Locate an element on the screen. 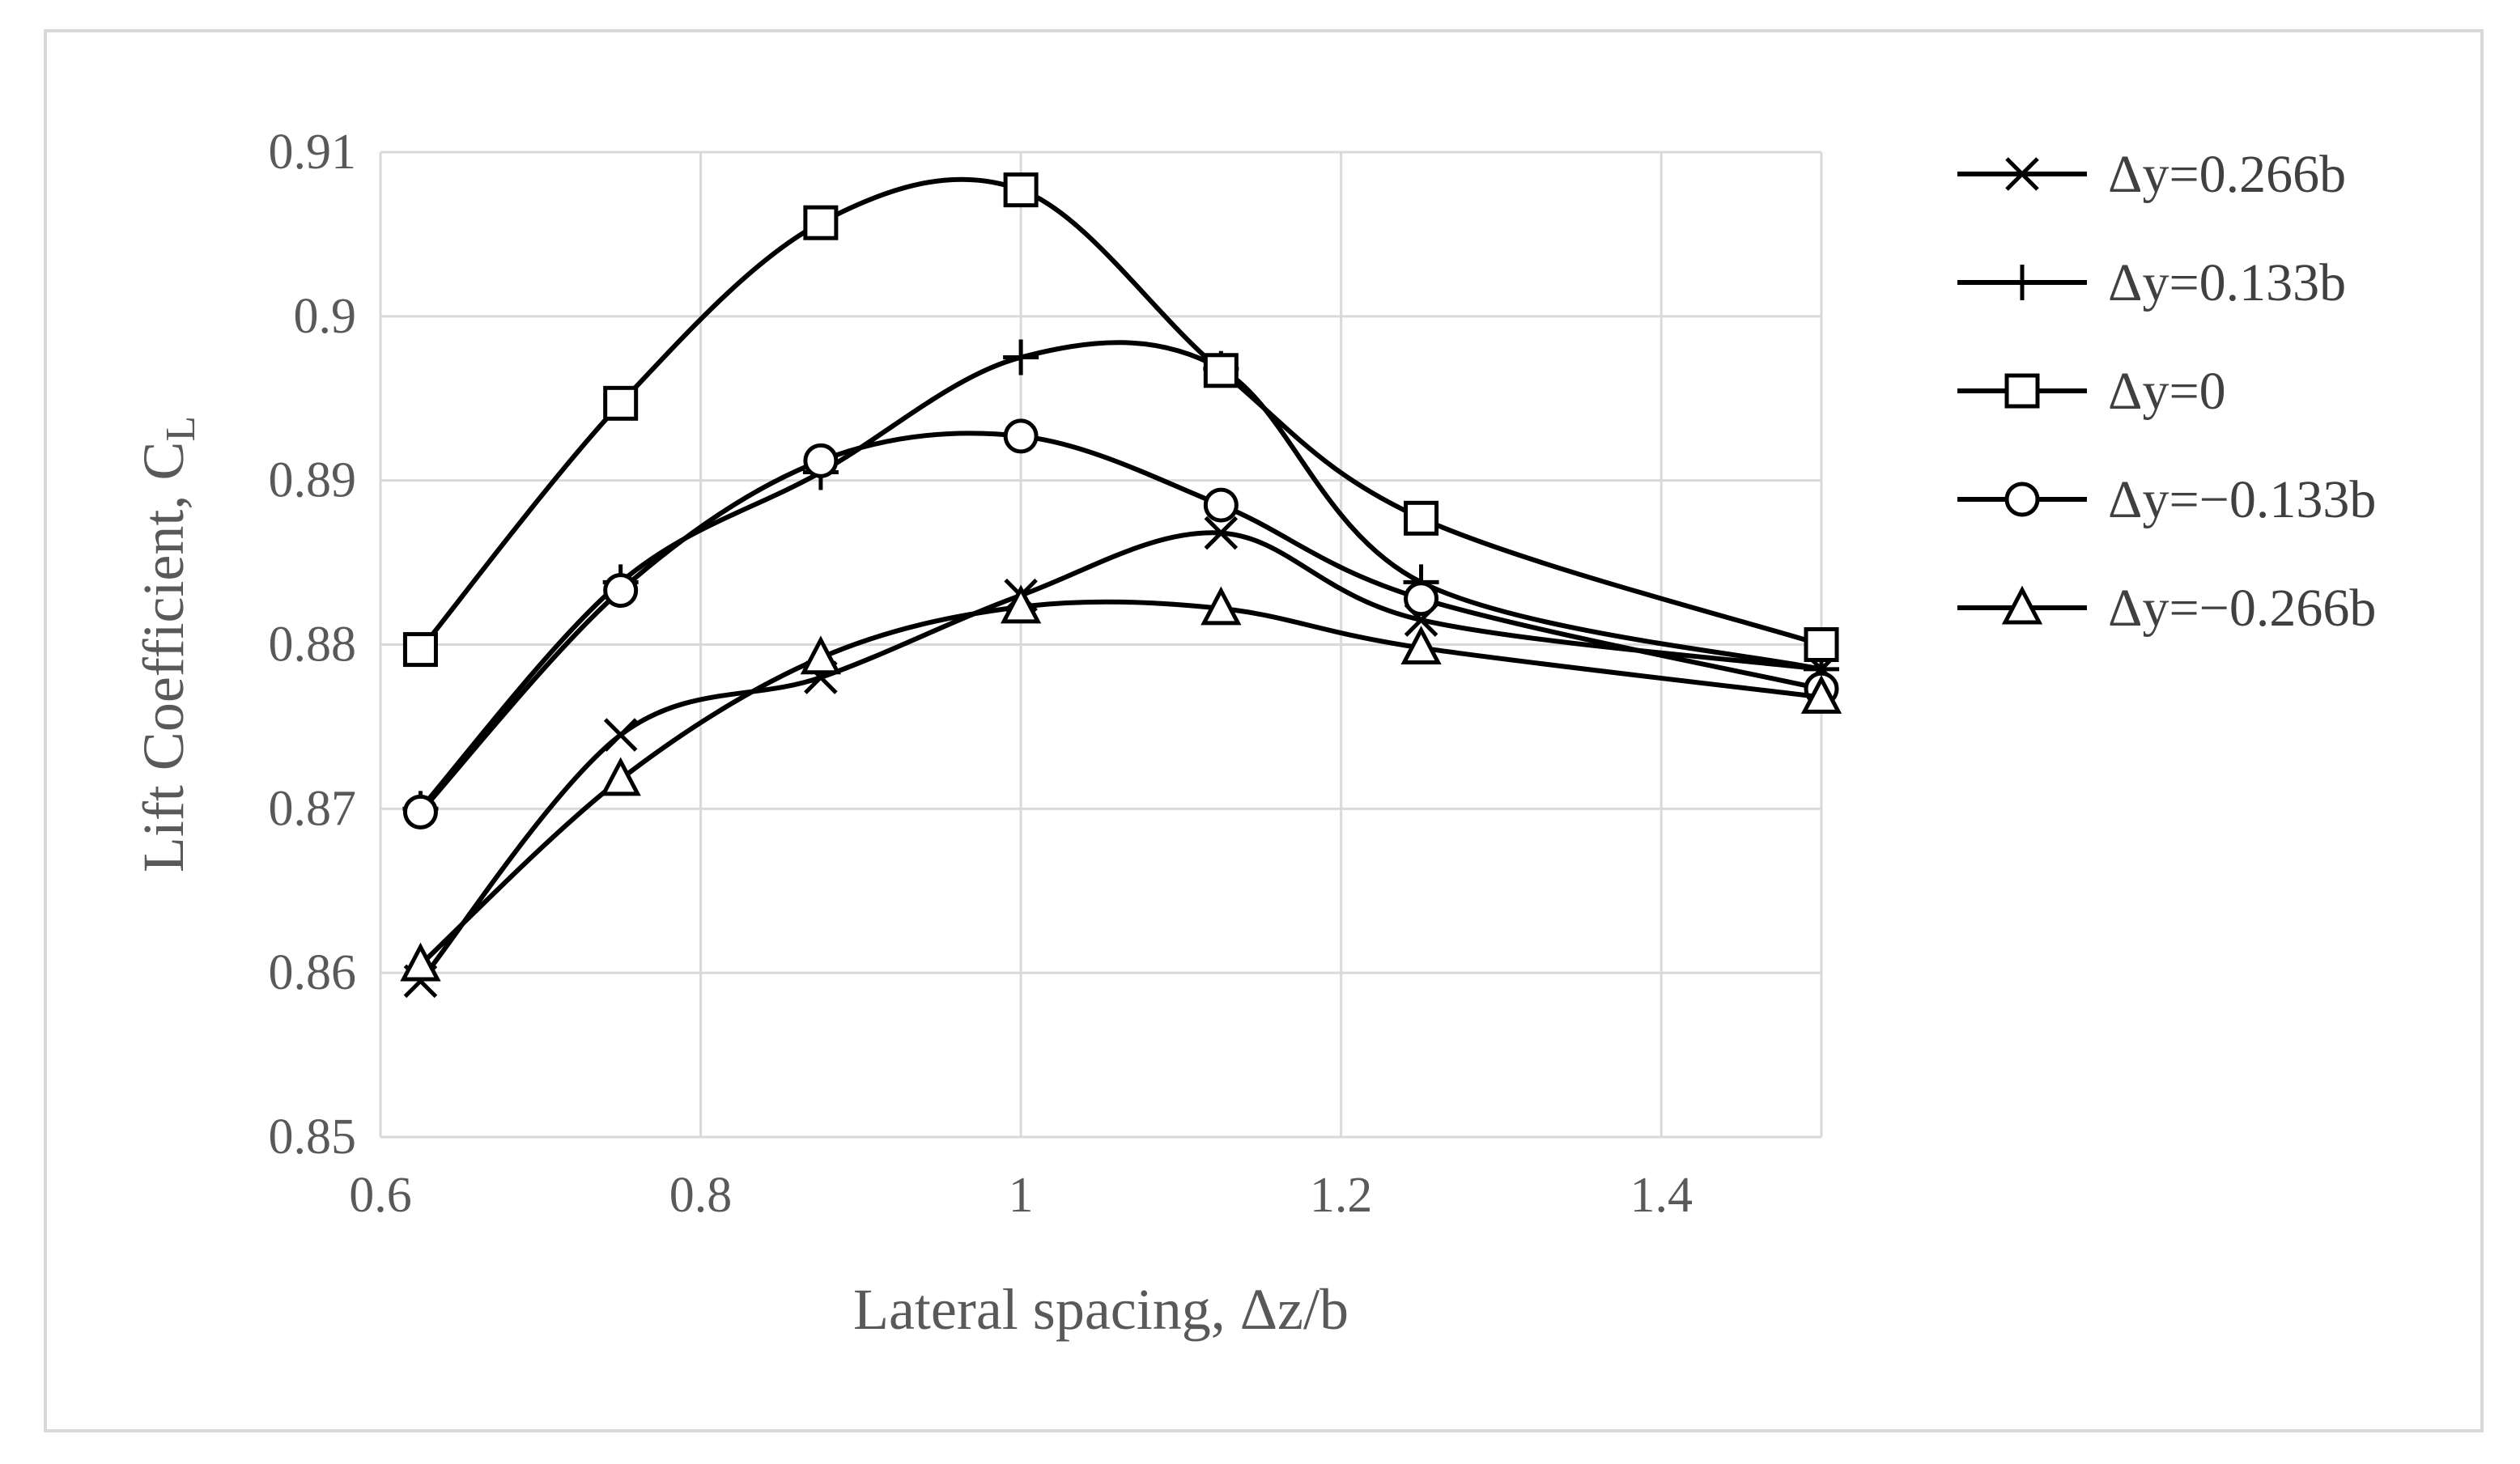 Image resolution: width=2520 pixels, height=1464 pixels. y-tick-label: 0.86 is located at coordinates (313, 972).